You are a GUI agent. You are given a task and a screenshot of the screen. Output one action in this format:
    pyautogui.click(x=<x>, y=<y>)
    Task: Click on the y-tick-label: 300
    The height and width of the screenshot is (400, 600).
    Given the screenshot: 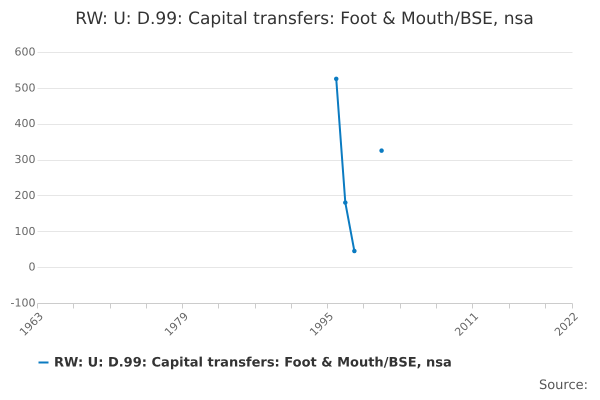 What is the action you would take?
    pyautogui.click(x=25, y=159)
    